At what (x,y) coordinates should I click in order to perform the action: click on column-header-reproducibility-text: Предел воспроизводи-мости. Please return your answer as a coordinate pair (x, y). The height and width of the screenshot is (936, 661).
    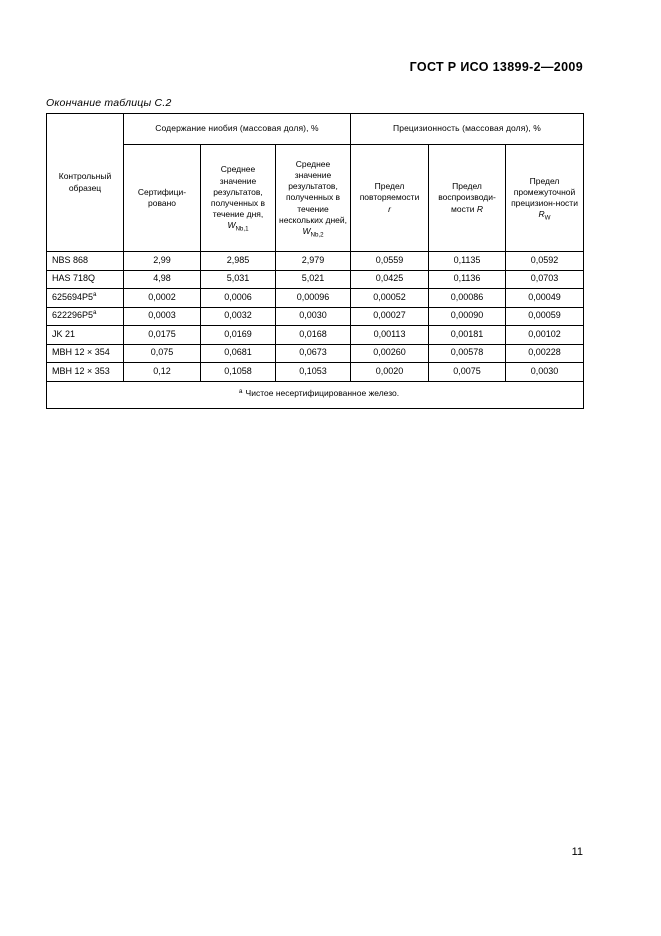
    Looking at the image, I should click on (467, 197).